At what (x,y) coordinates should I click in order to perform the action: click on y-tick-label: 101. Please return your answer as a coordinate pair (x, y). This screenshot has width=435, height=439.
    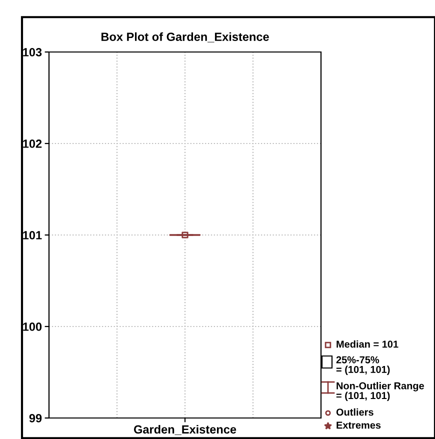
    Looking at the image, I should click on (32, 235).